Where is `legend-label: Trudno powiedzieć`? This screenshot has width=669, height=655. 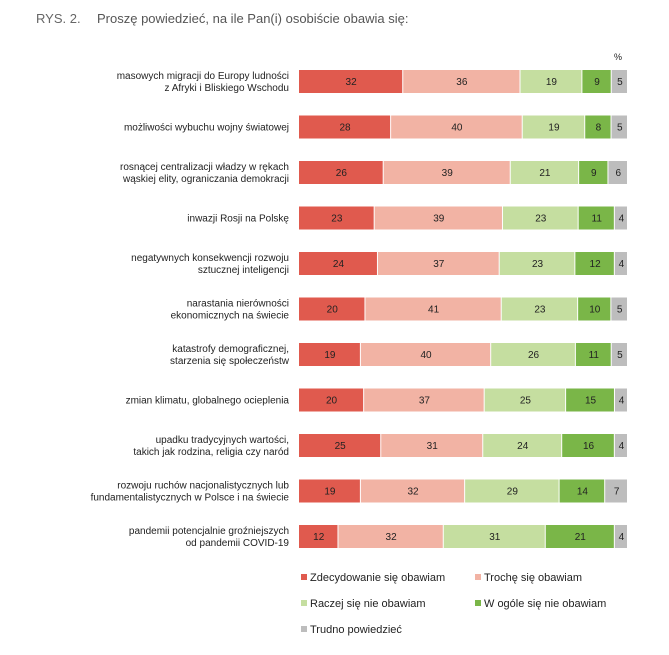 legend-label: Trudno powiedzieć is located at coordinates (356, 630).